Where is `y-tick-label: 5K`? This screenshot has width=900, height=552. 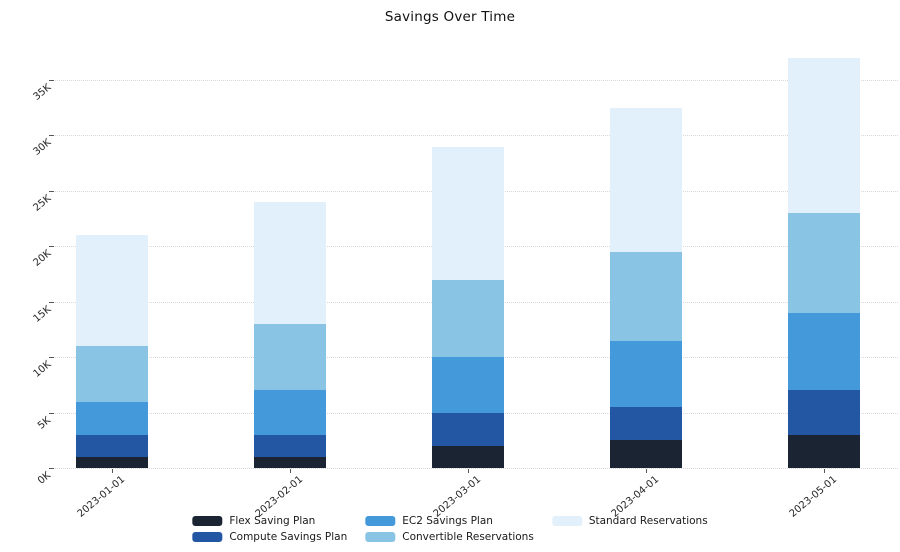
y-tick-label: 5K is located at coordinates (45, 423).